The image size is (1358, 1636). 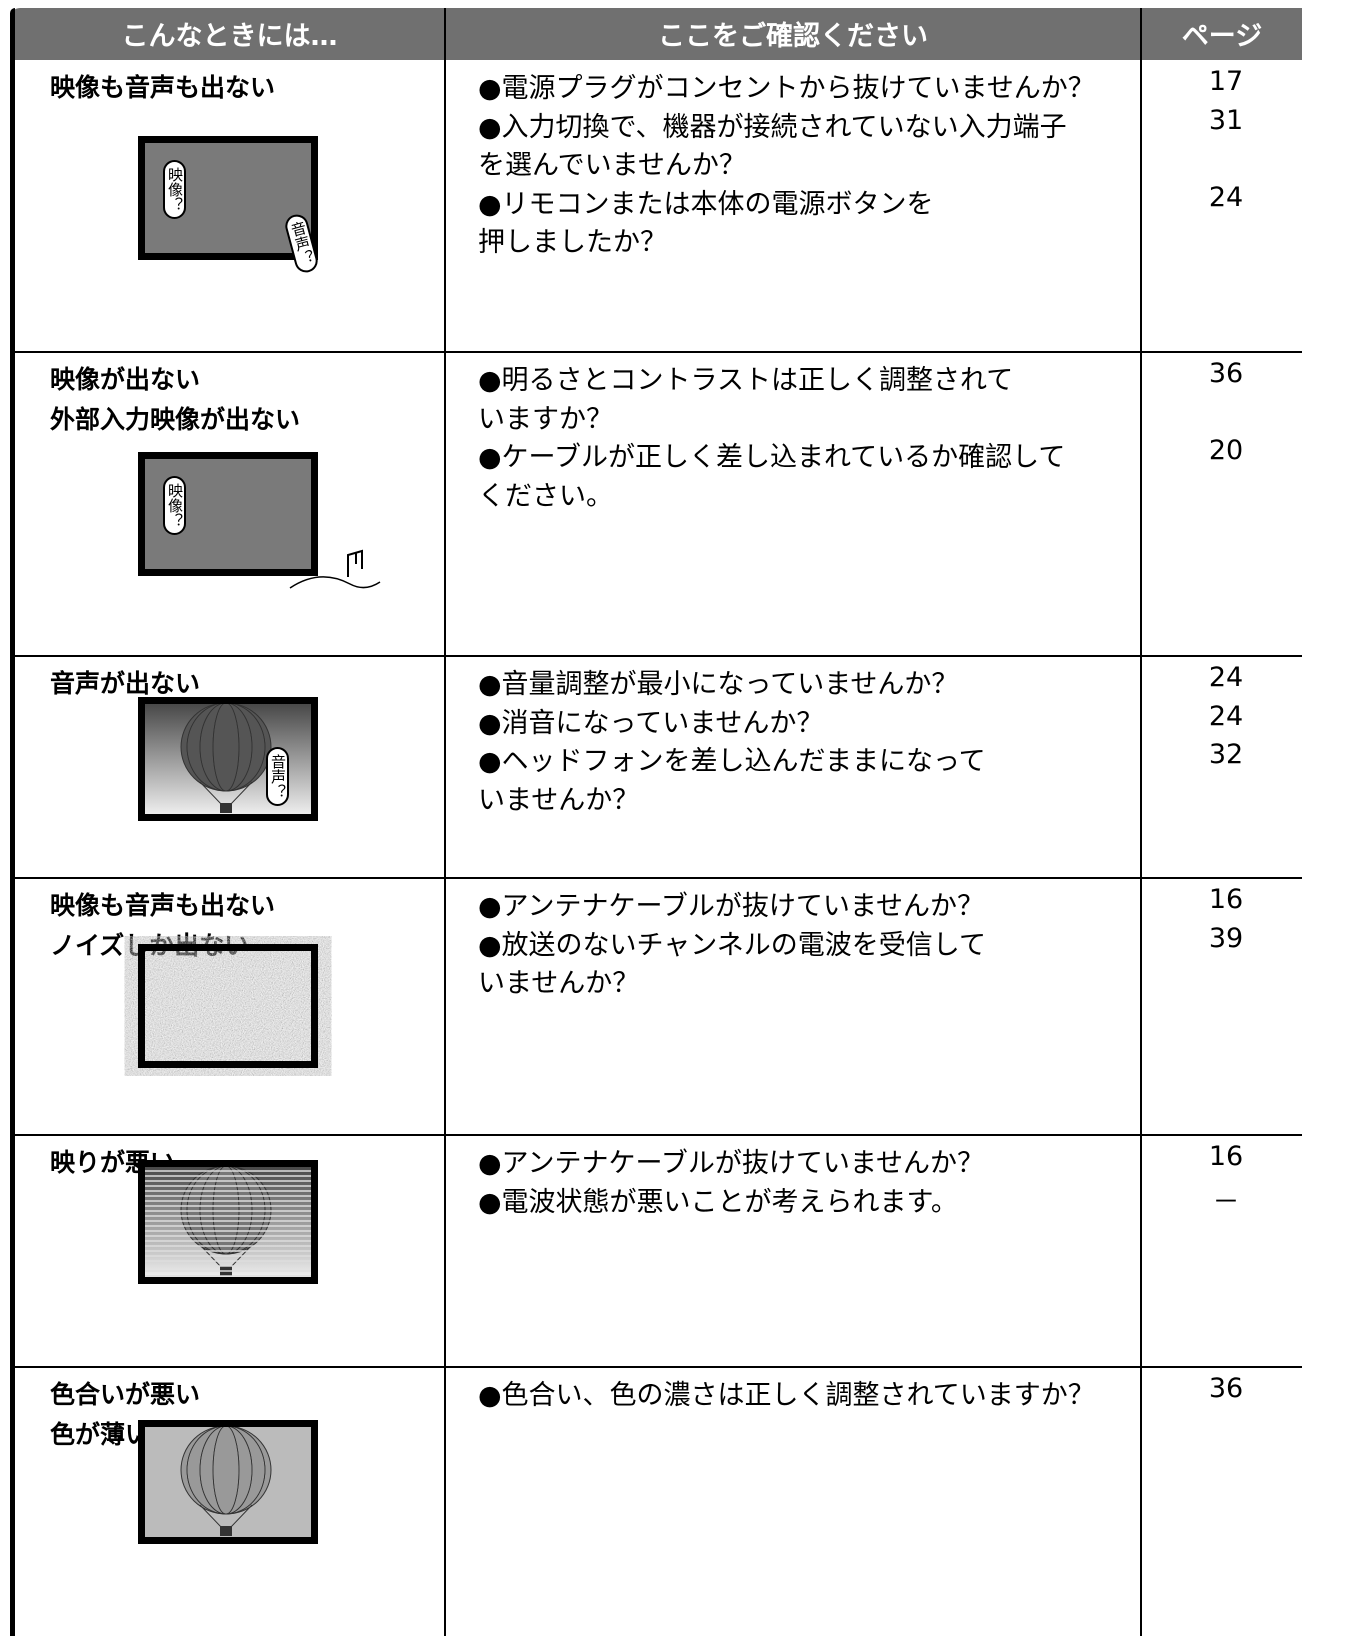 I want to click on page-number: 20, so click(x=1226, y=450).